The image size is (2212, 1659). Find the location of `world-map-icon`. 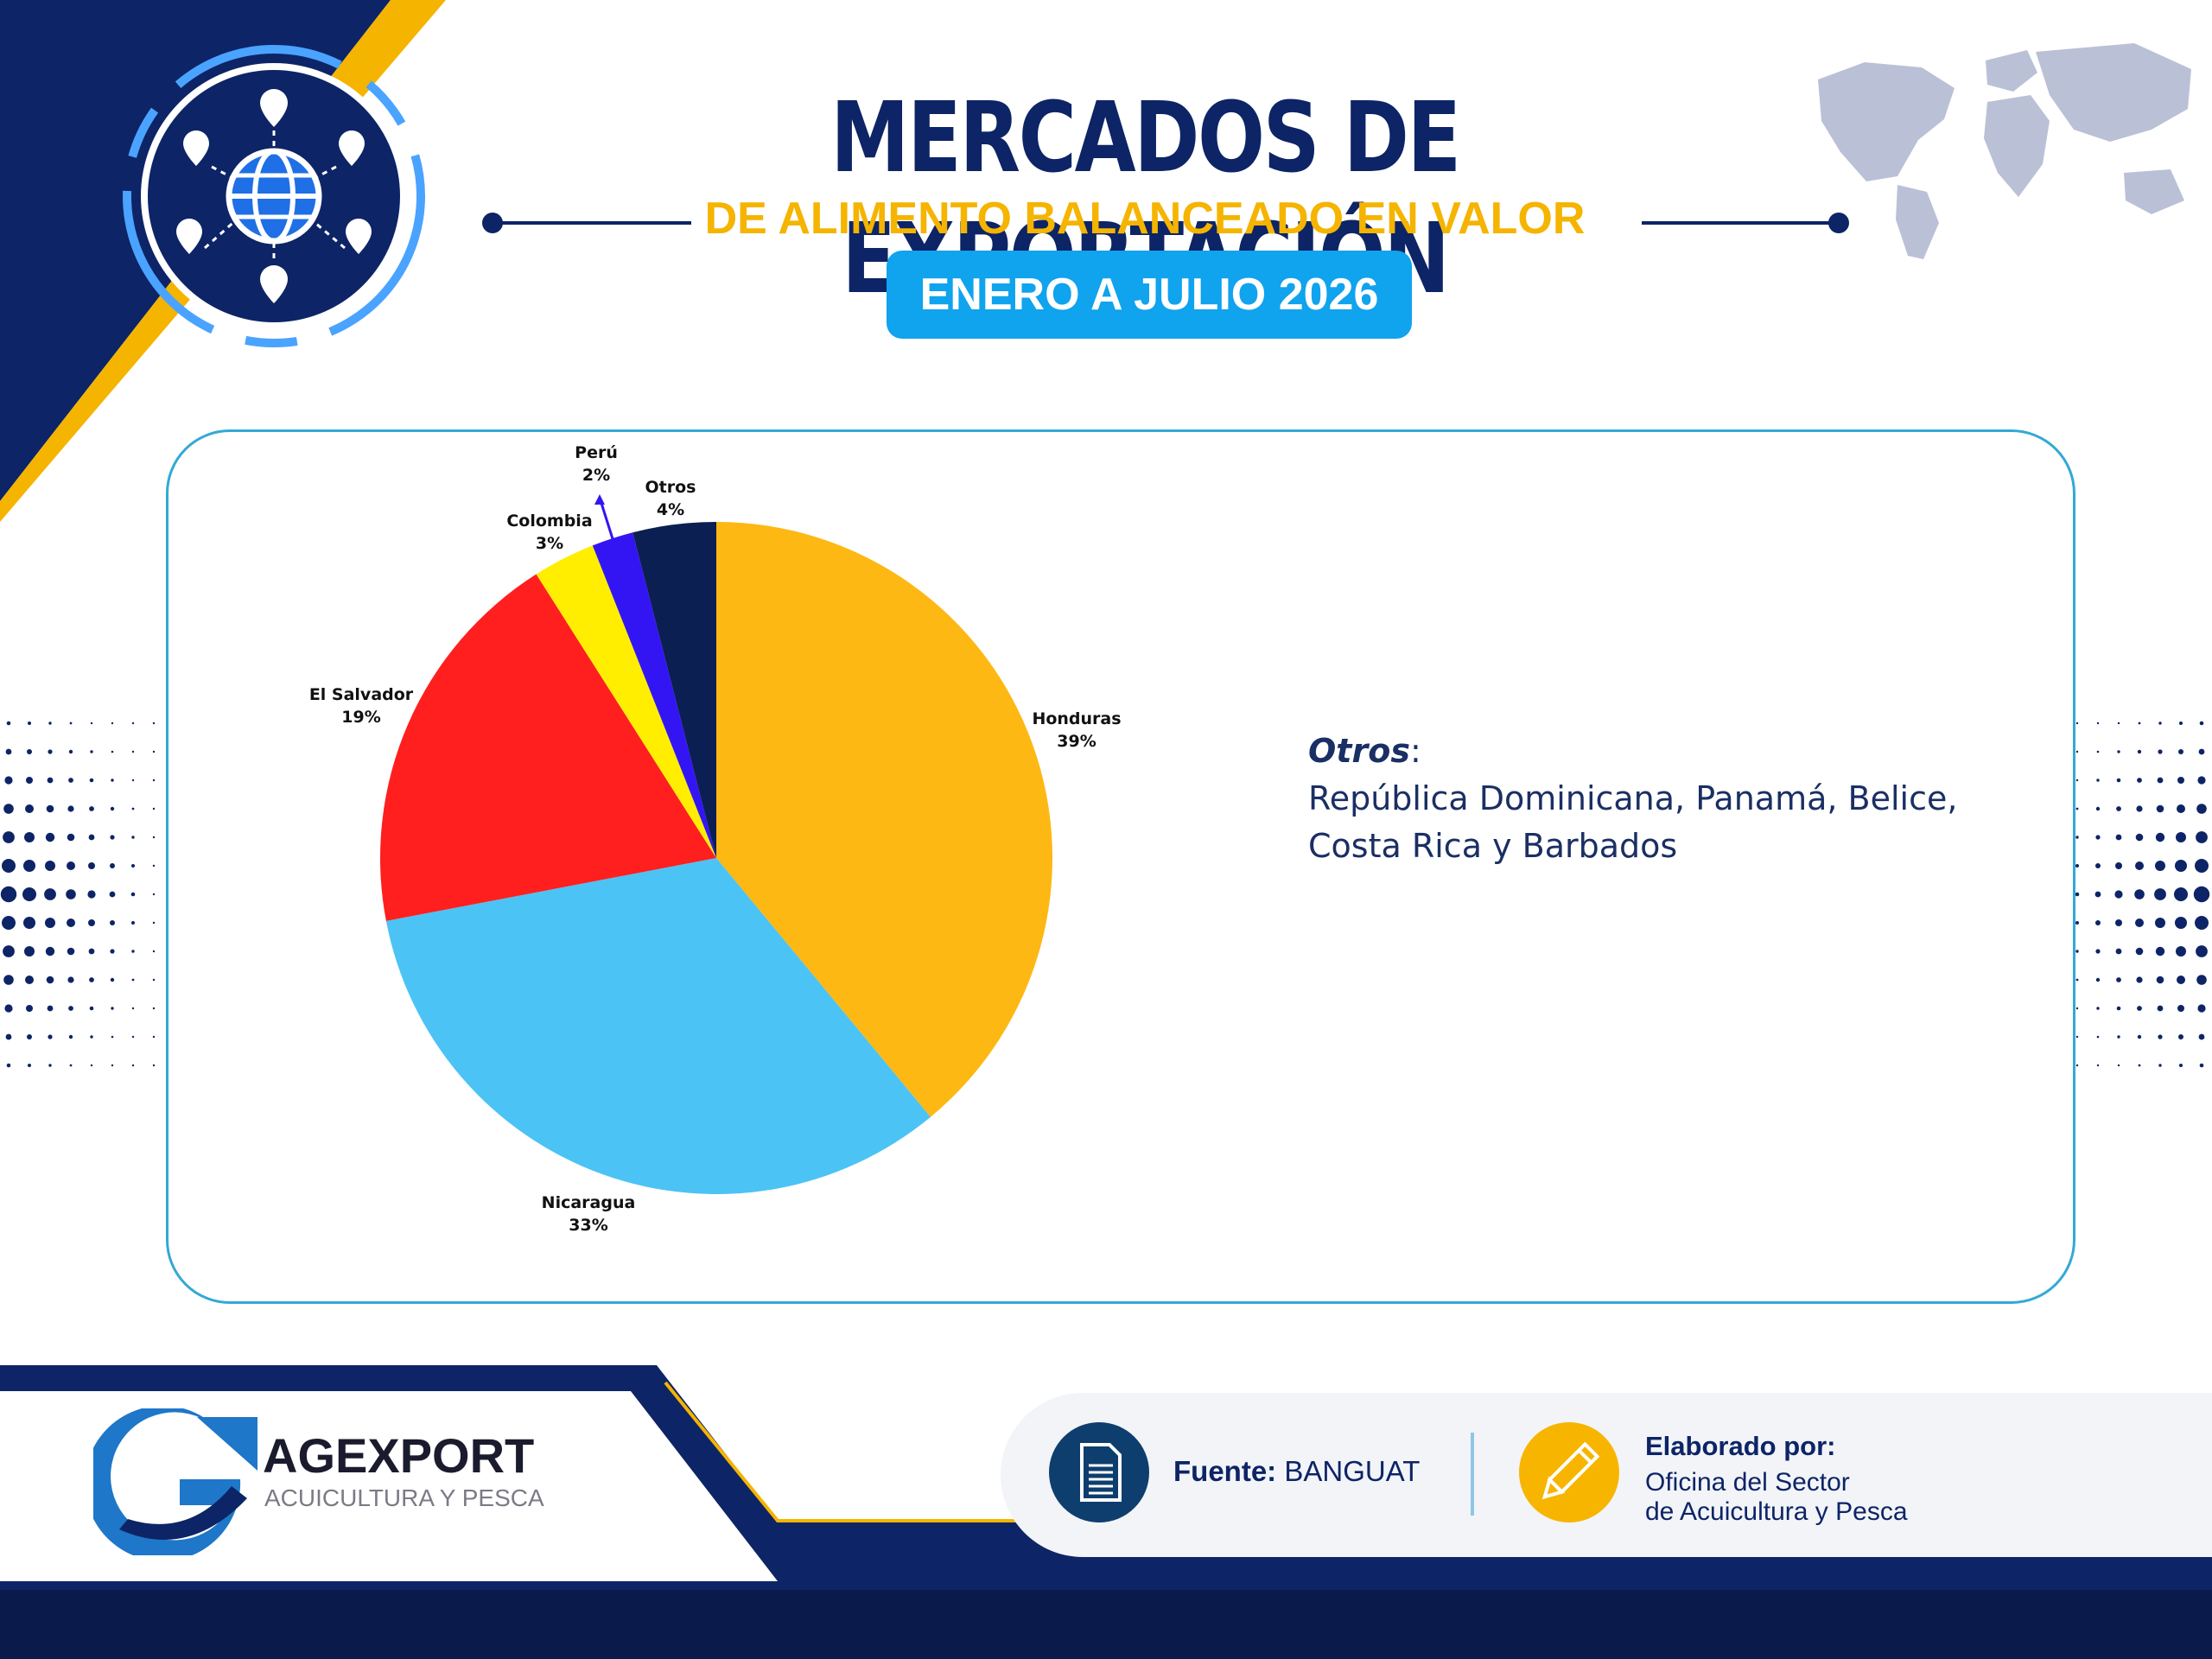

world-map-icon is located at coordinates (2005, 151).